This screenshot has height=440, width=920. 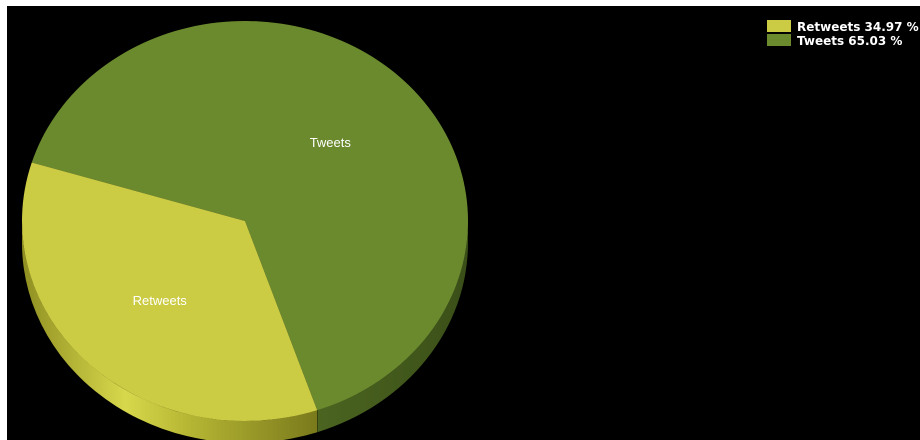 What do you see at coordinates (849, 41) in the screenshot?
I see `legend-label-tweets: Tweets 65.03 %` at bounding box center [849, 41].